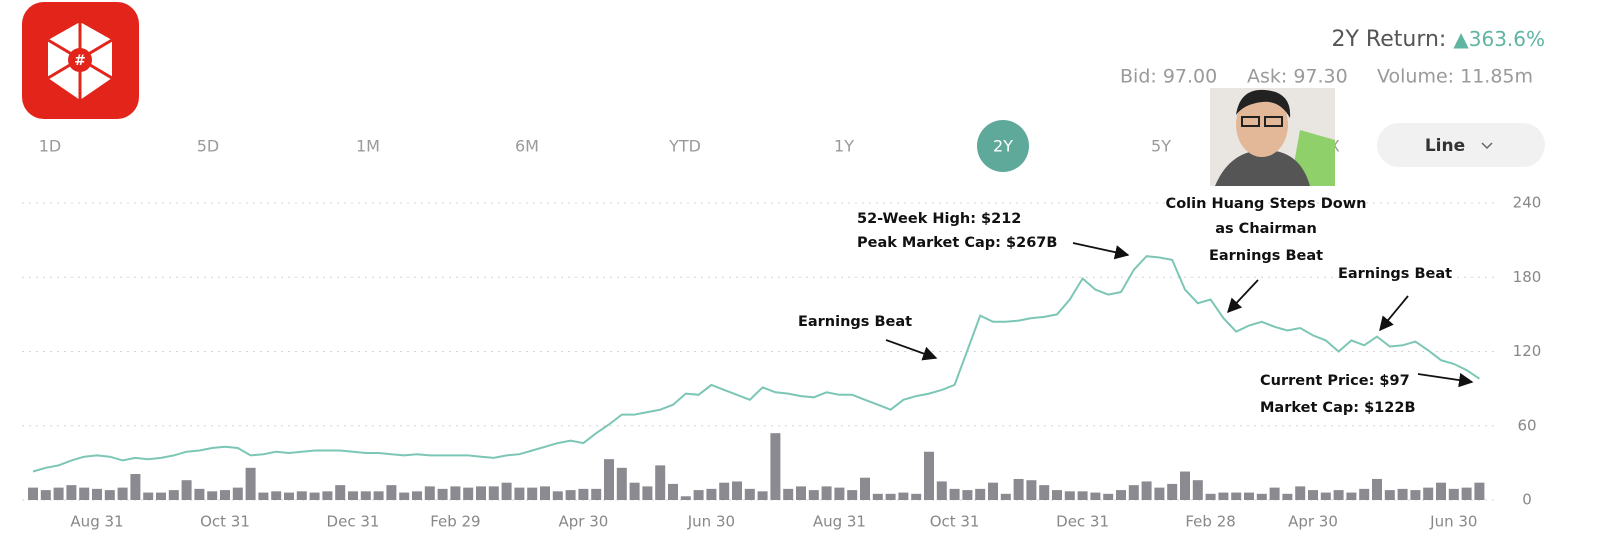 The height and width of the screenshot is (559, 1600). I want to click on return-label: 2Y Return:, so click(1389, 39).